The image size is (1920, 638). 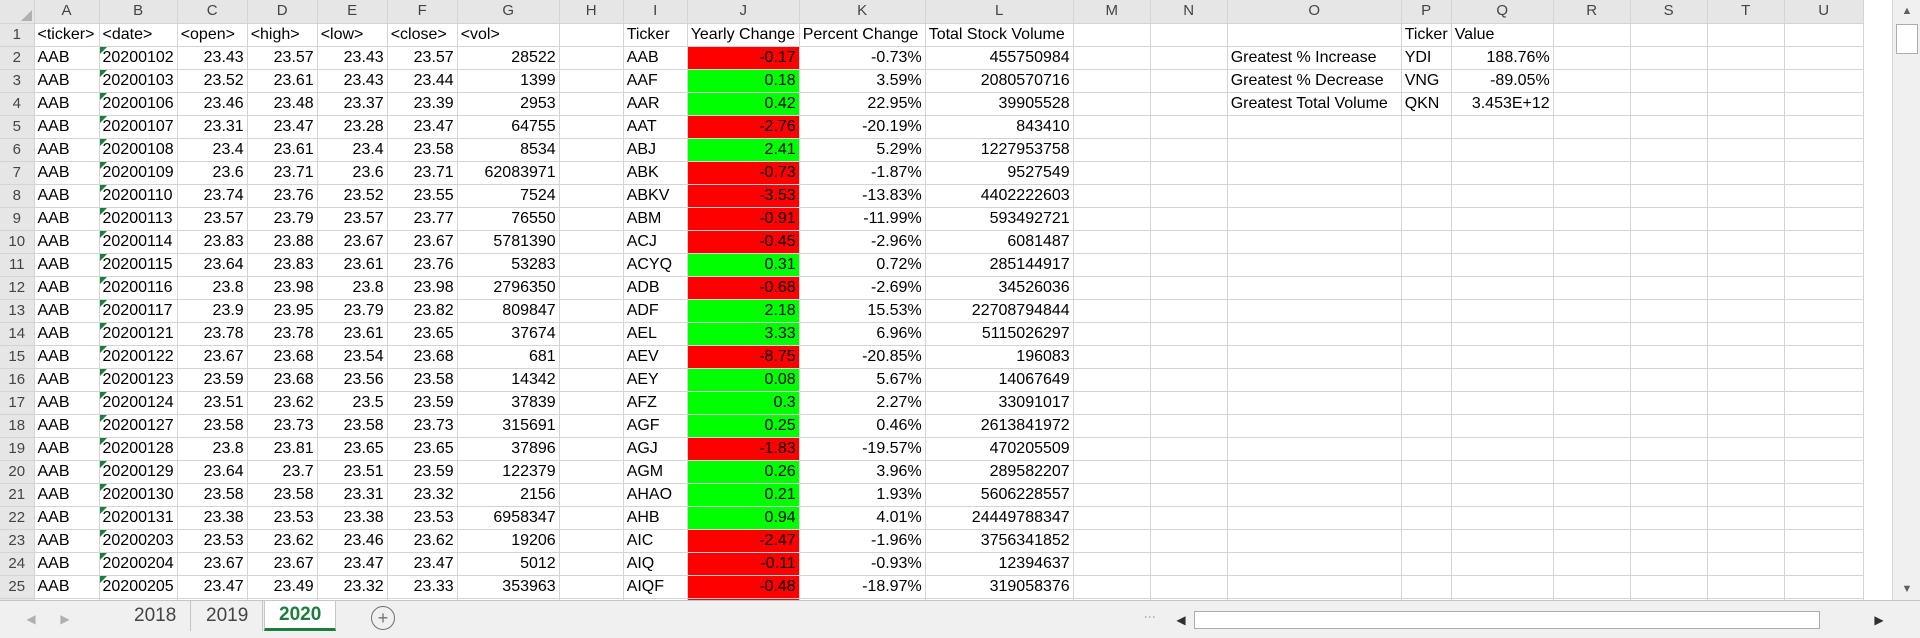 What do you see at coordinates (1746, 81) in the screenshot?
I see `cell-t3` at bounding box center [1746, 81].